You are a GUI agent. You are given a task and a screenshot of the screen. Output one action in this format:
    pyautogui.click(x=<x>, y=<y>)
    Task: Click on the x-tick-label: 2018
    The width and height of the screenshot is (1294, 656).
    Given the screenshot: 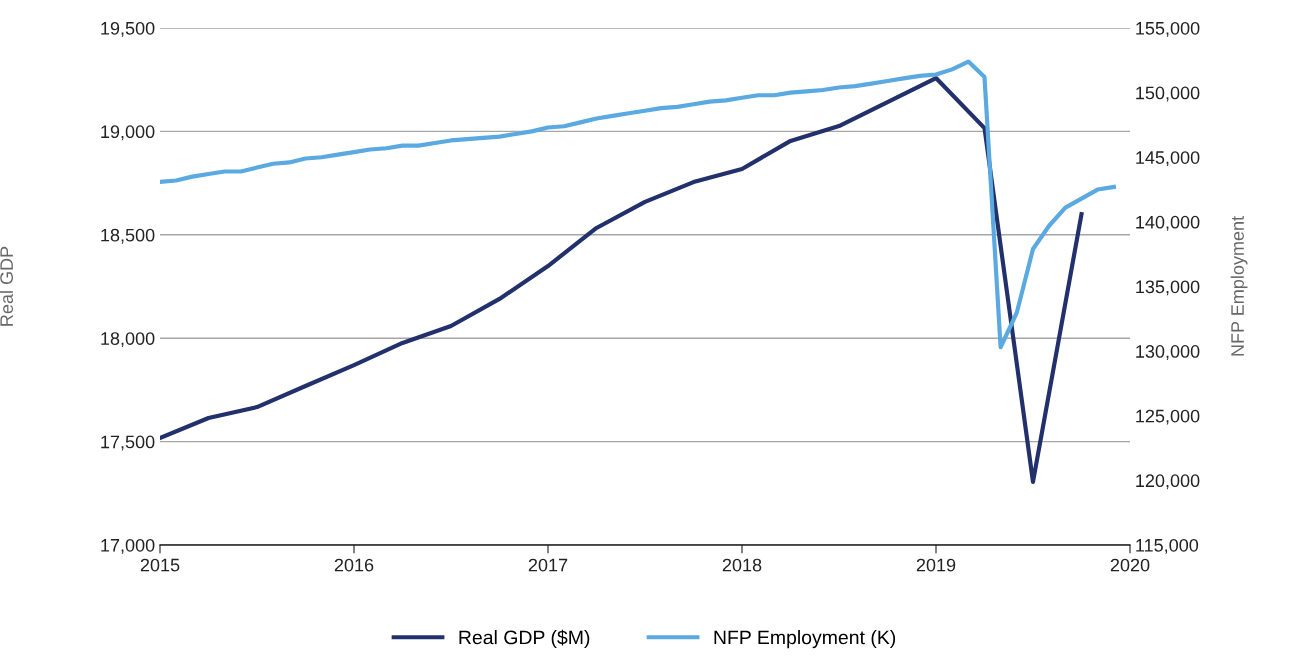 What is the action you would take?
    pyautogui.click(x=742, y=565)
    